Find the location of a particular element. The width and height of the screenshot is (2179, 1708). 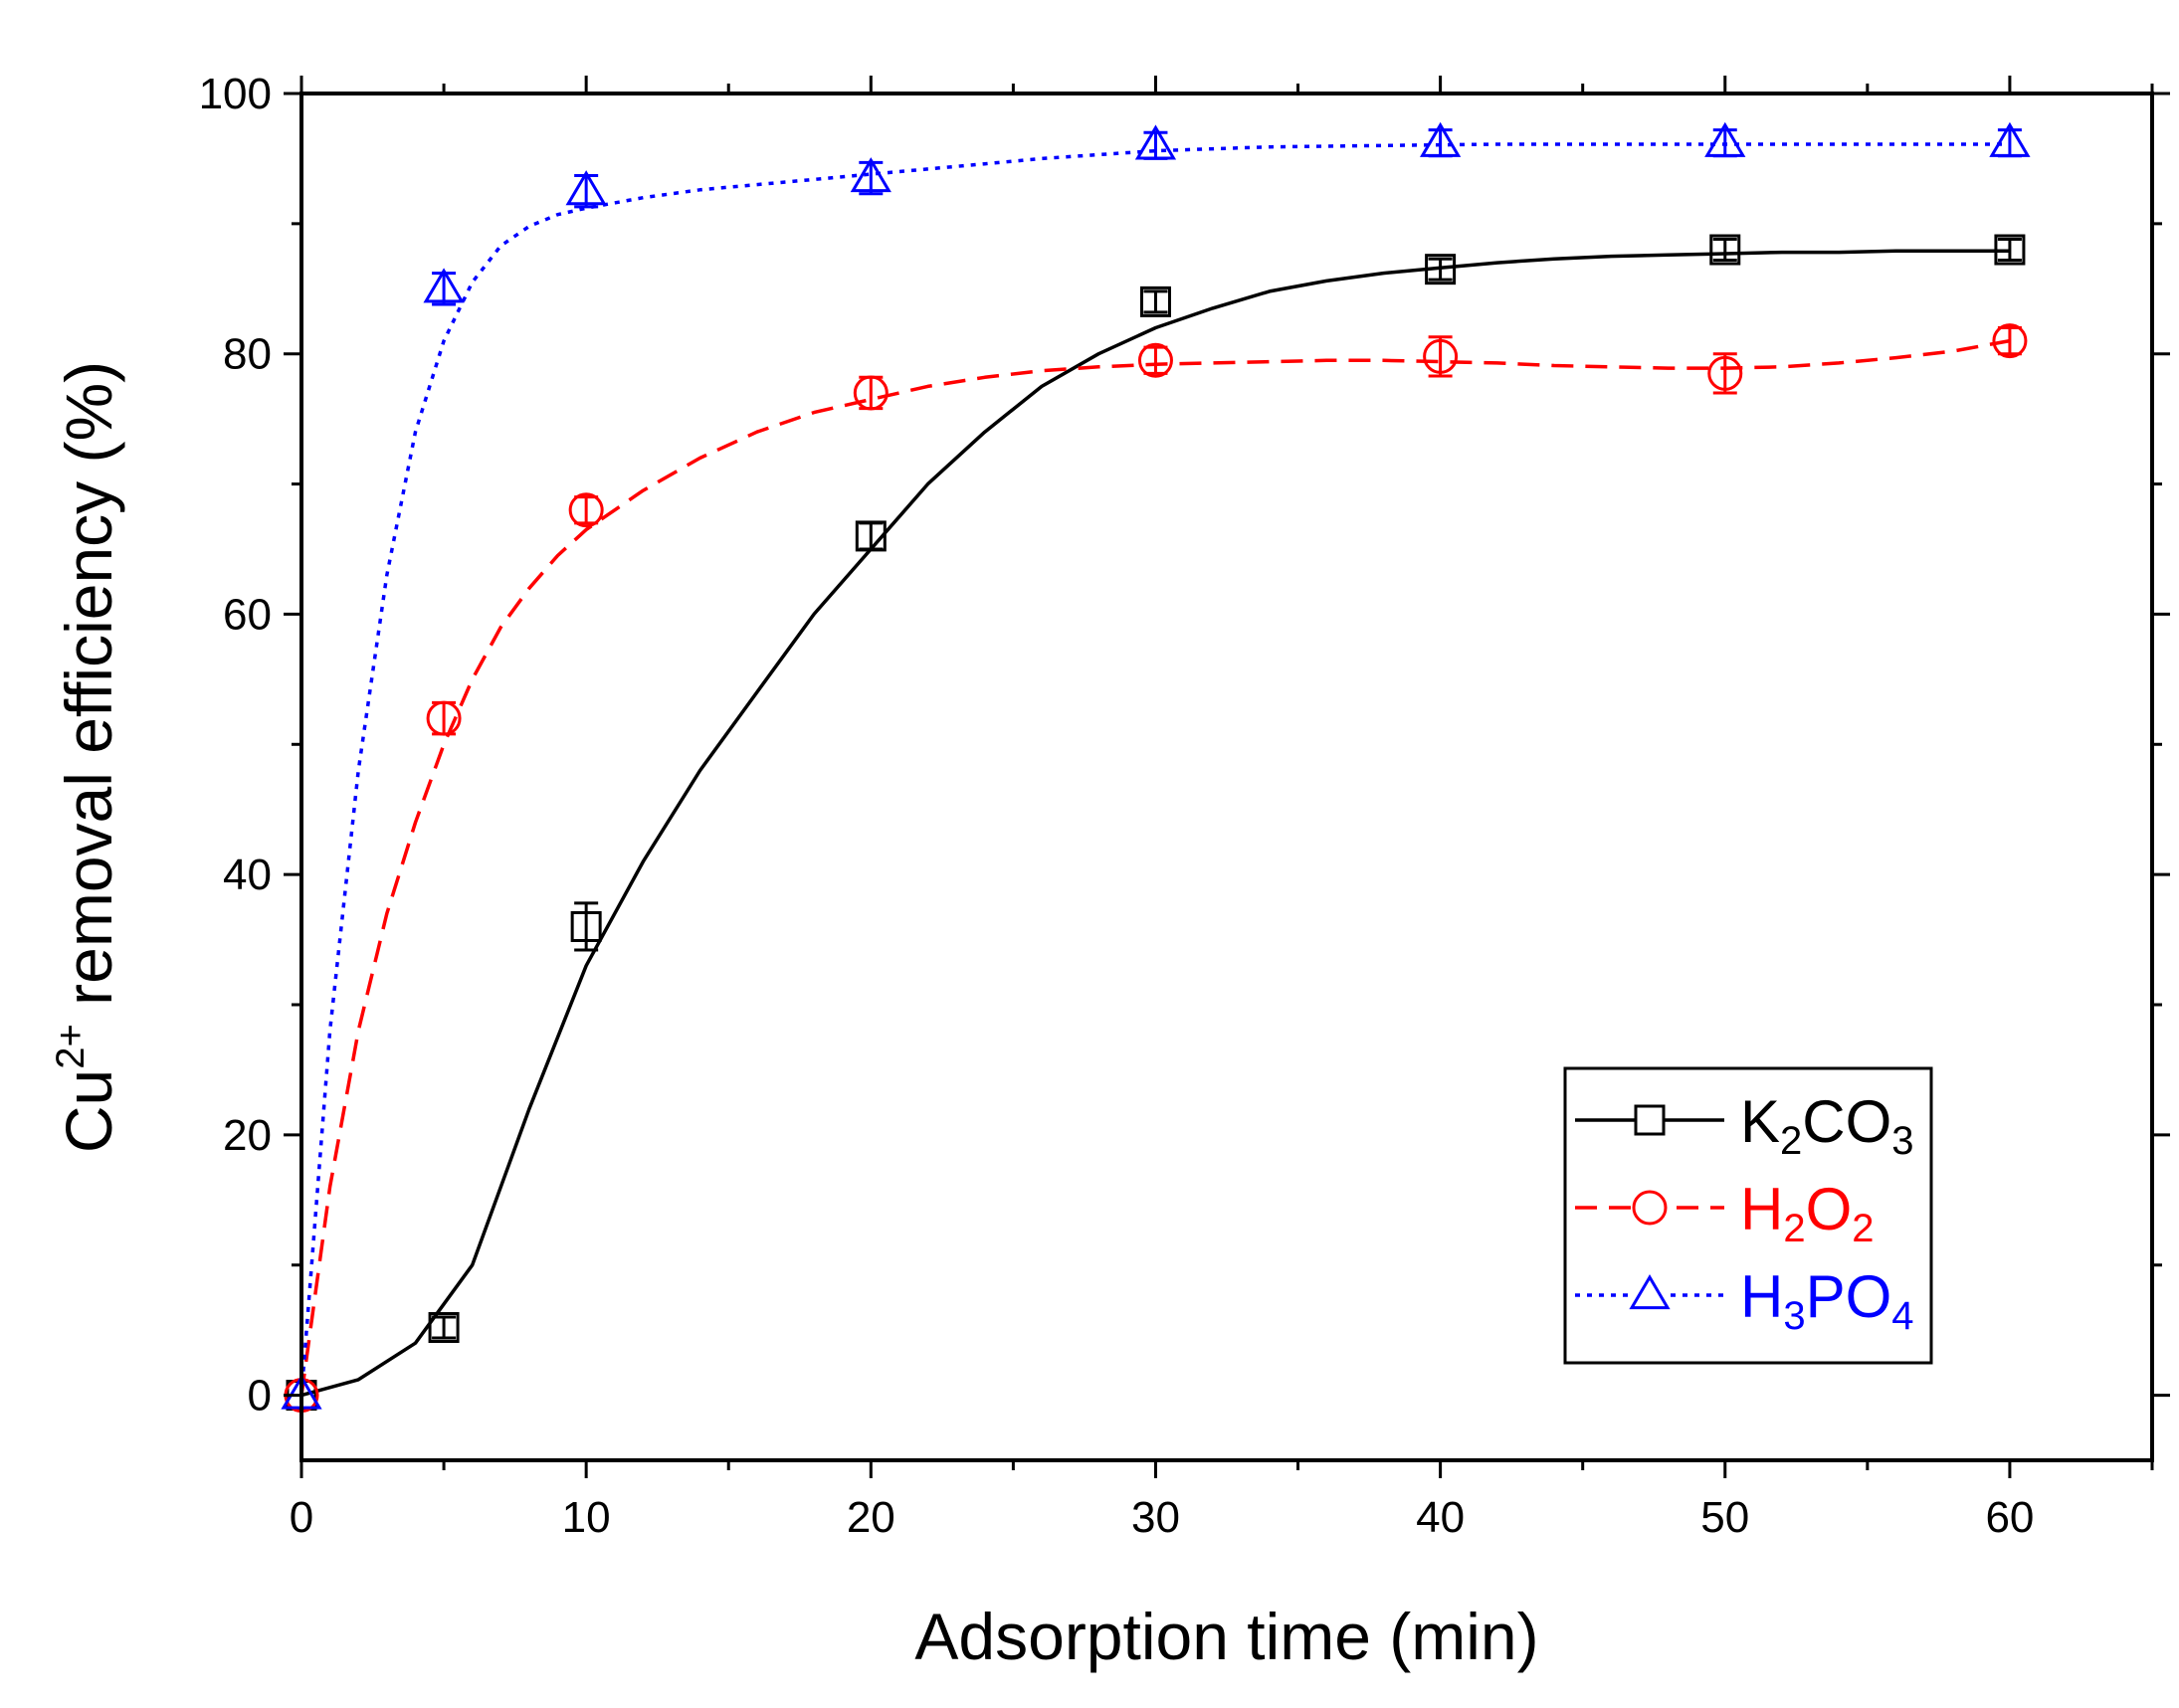

x-tick-label: 60 is located at coordinates (2009, 1517).